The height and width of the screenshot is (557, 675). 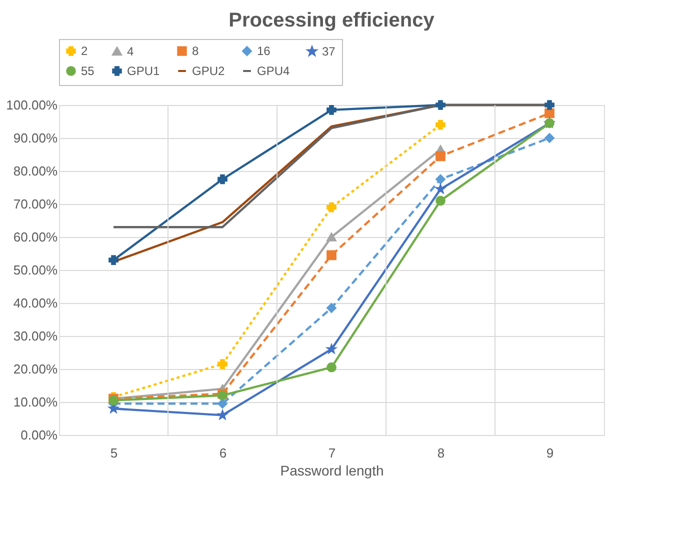 What do you see at coordinates (35, 138) in the screenshot?
I see `y-tick-label: 90.00%` at bounding box center [35, 138].